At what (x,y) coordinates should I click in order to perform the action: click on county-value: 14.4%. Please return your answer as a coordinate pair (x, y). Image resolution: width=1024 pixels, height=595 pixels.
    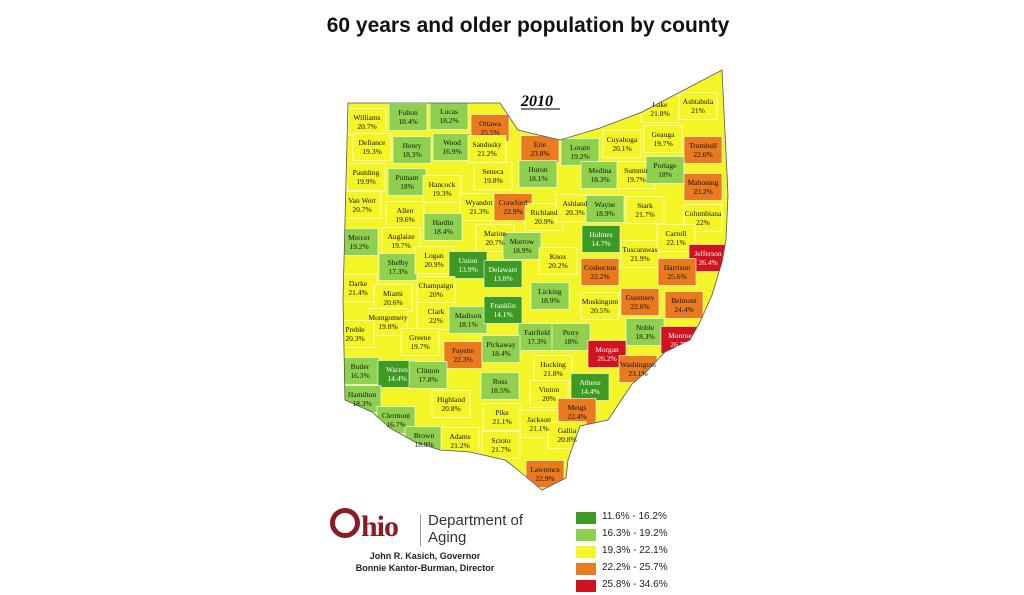
    Looking at the image, I should click on (396, 378).